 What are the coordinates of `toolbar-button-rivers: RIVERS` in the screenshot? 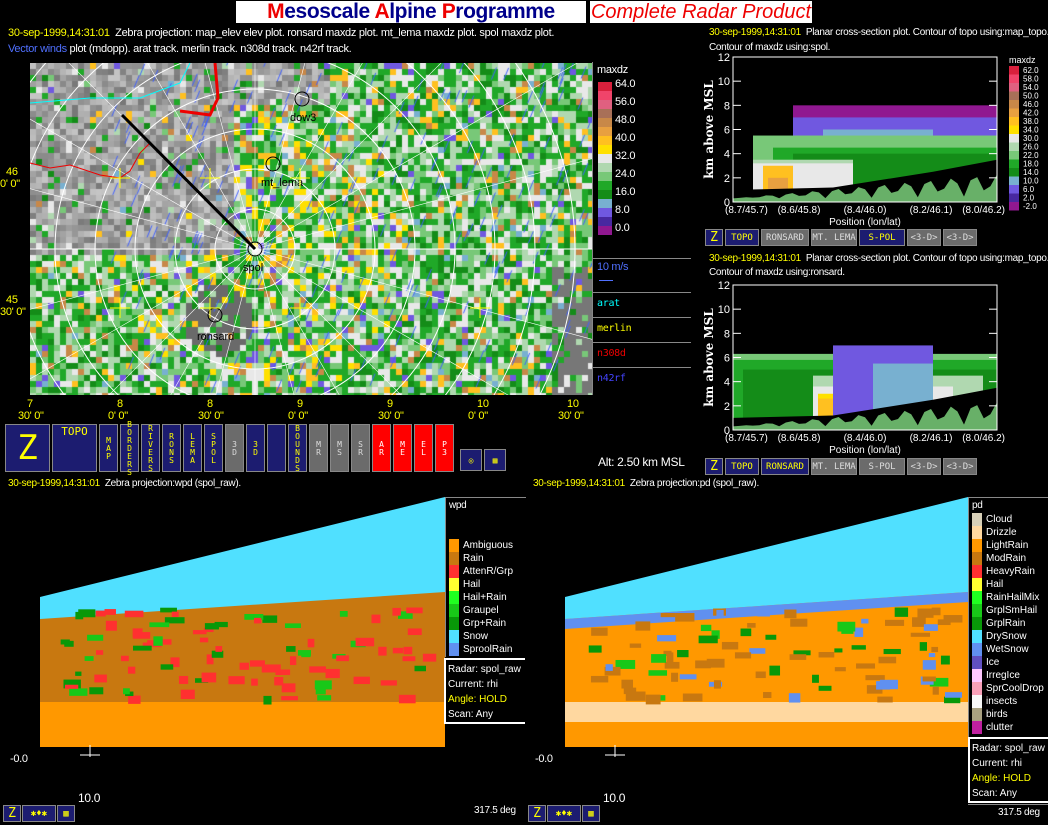 It's located at (150, 448).